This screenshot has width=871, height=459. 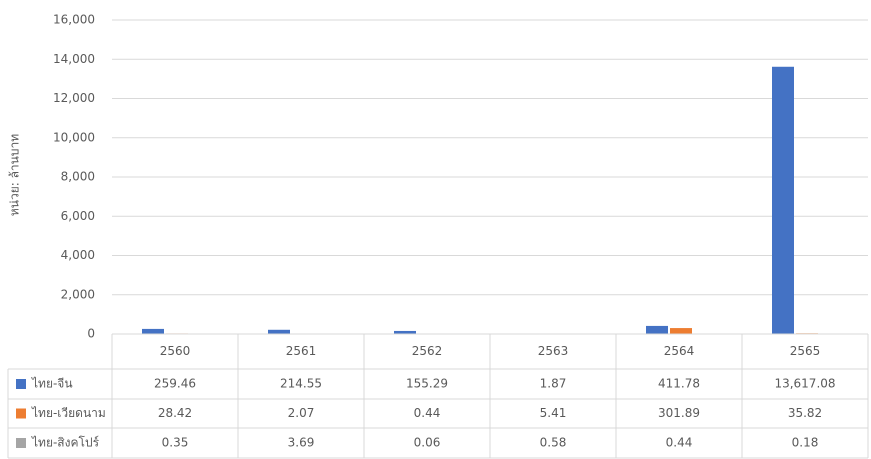 I want to click on legend-label: ไทย-สิงคโปร์, so click(x=65, y=443).